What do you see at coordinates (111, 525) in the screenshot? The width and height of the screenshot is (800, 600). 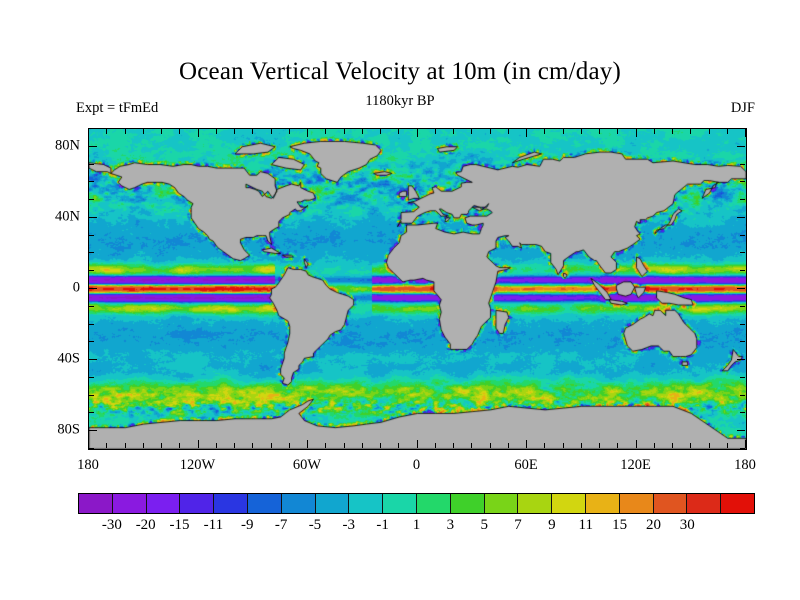 I see `colorbar-tick-label: -30` at bounding box center [111, 525].